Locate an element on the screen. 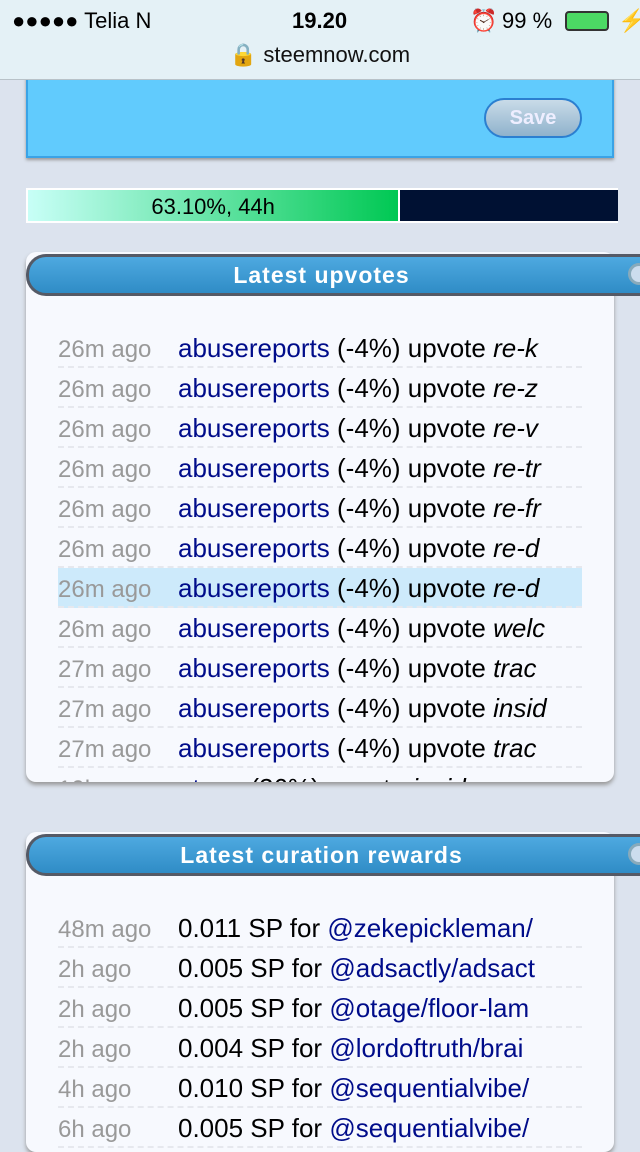 Image resolution: width=640 pixels, height=1152 pixels. alarm-icon: ⏰ is located at coordinates (484, 20).